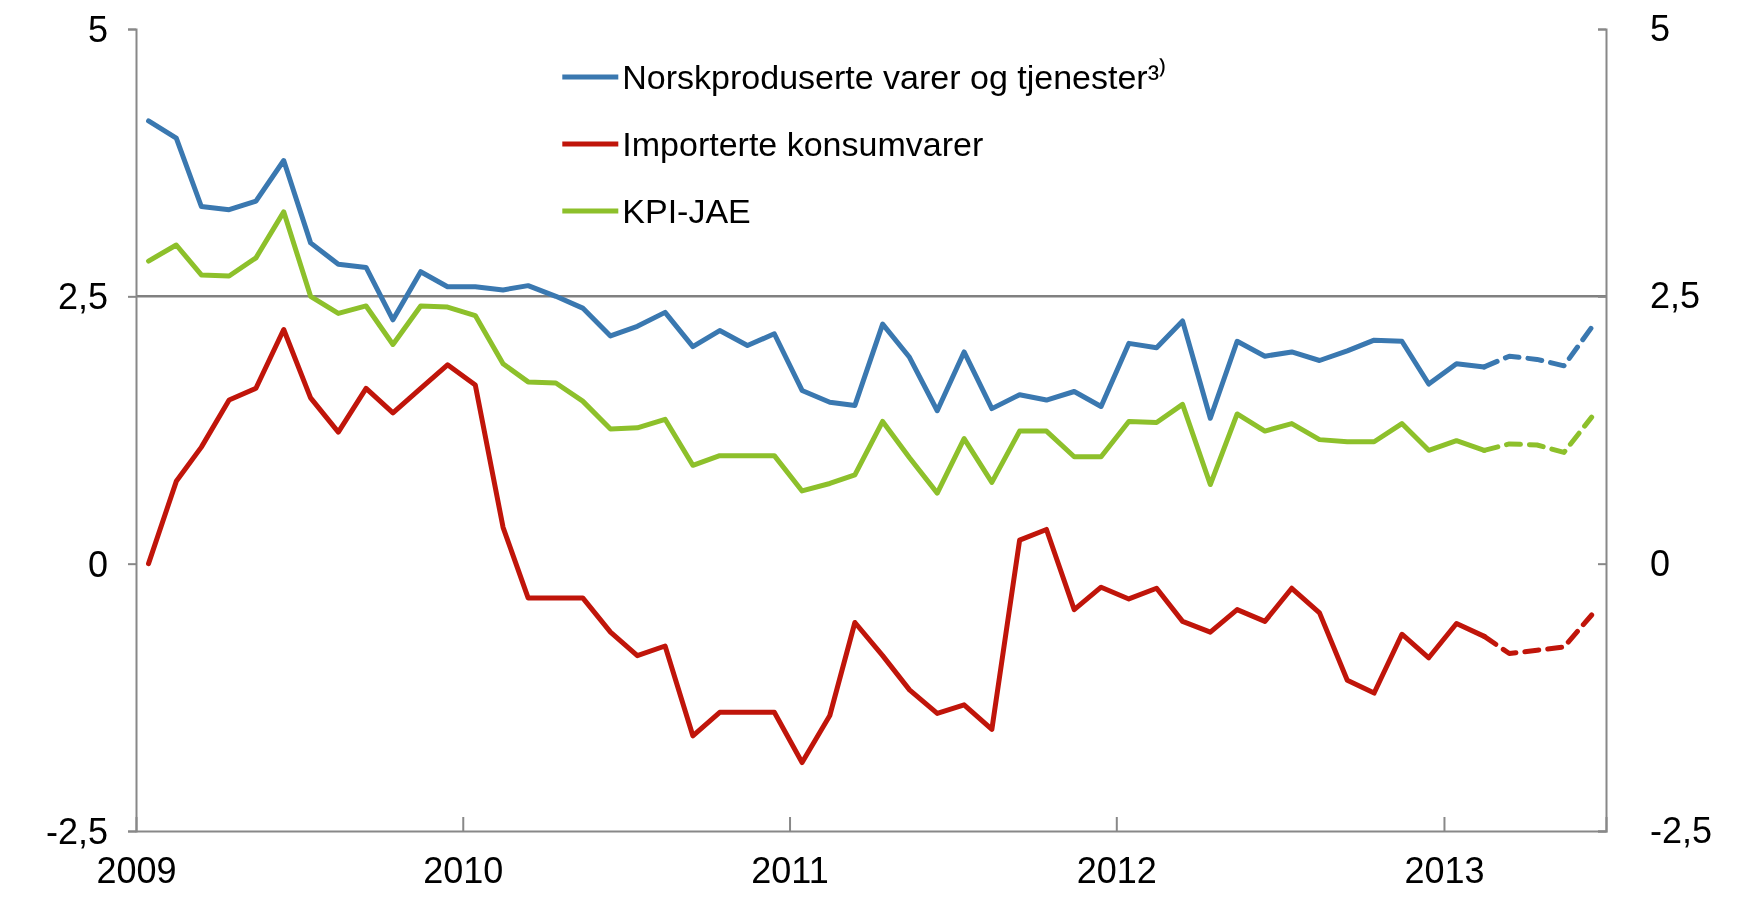  Describe the element at coordinates (97, 564) in the screenshot. I see `y2-tick-label: 0` at that location.